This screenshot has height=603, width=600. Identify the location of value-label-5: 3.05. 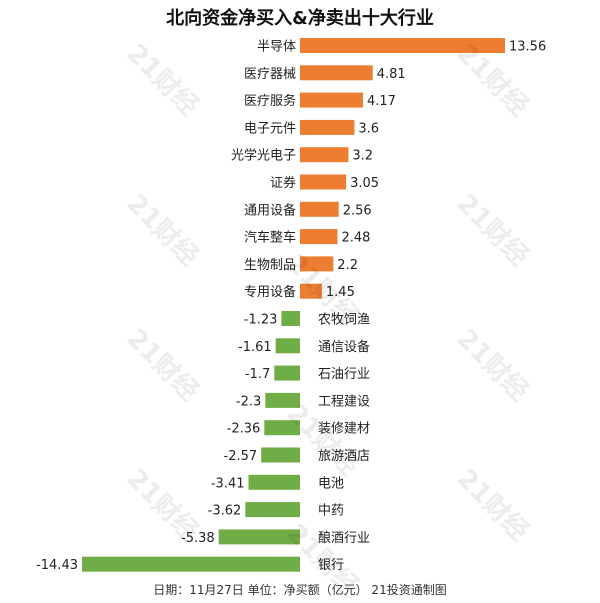
(364, 183).